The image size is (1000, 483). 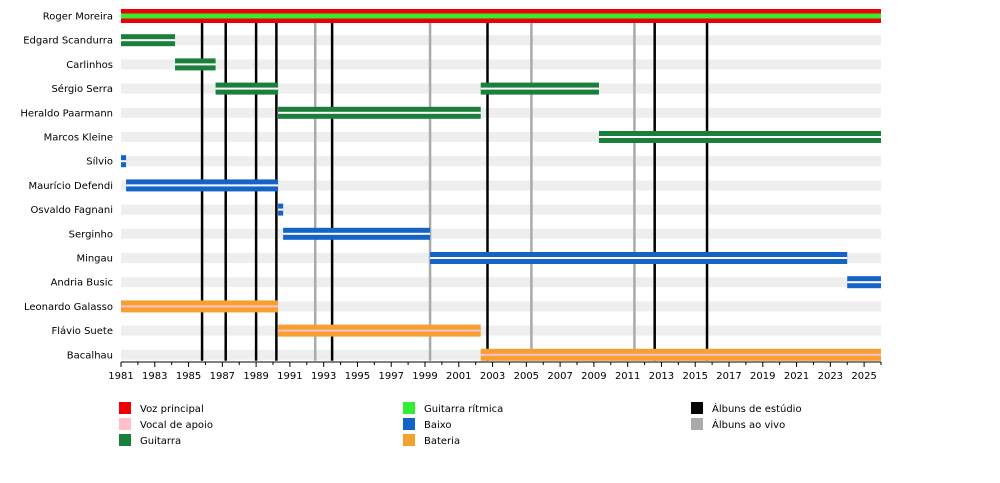 I want to click on member-label: Edgard Scandurra, so click(x=68, y=41).